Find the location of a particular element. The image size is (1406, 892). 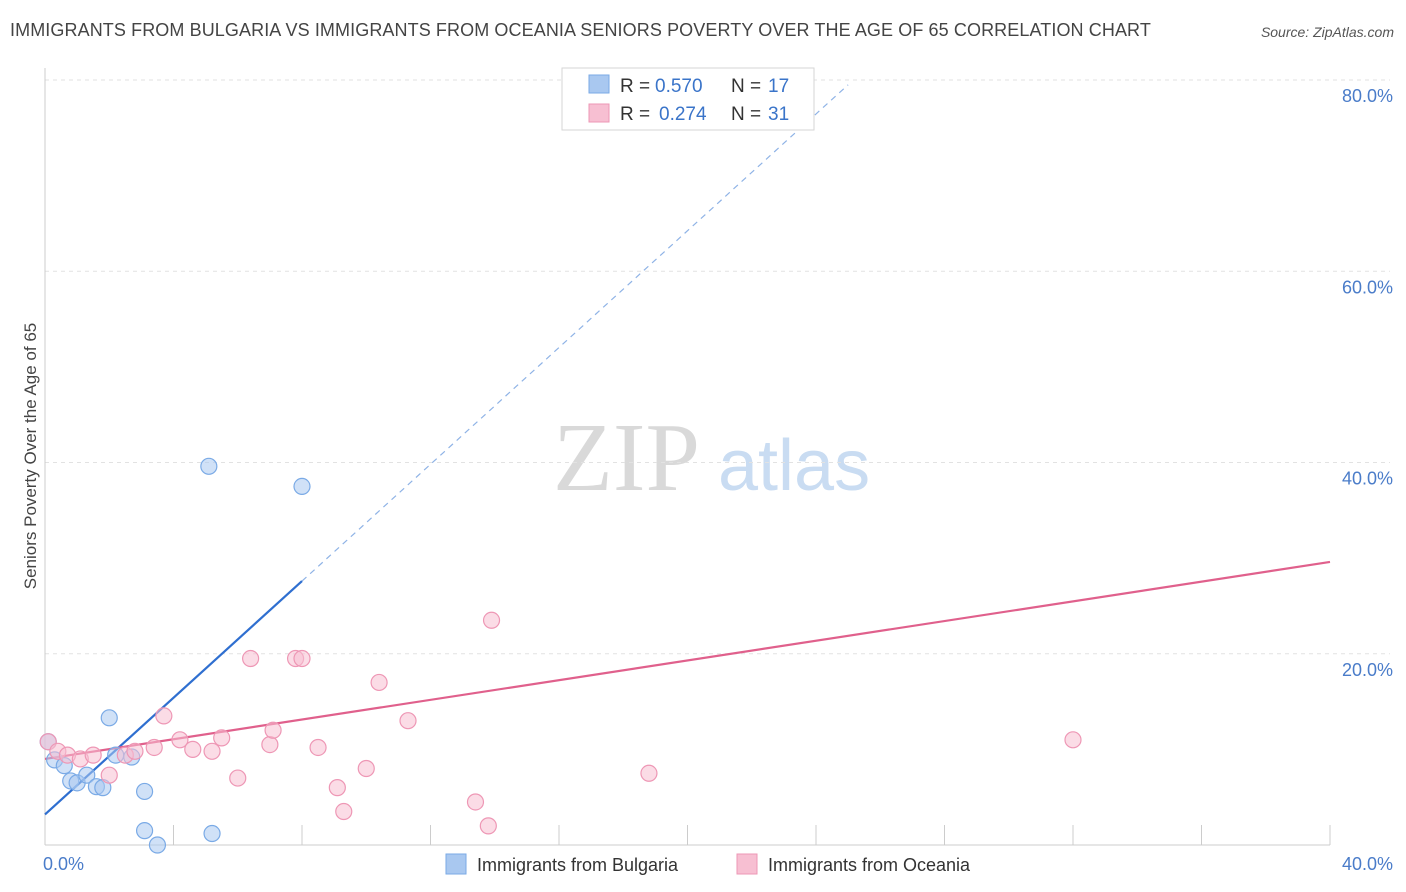

y-tick-label: 40.0% is located at coordinates (1367, 479).